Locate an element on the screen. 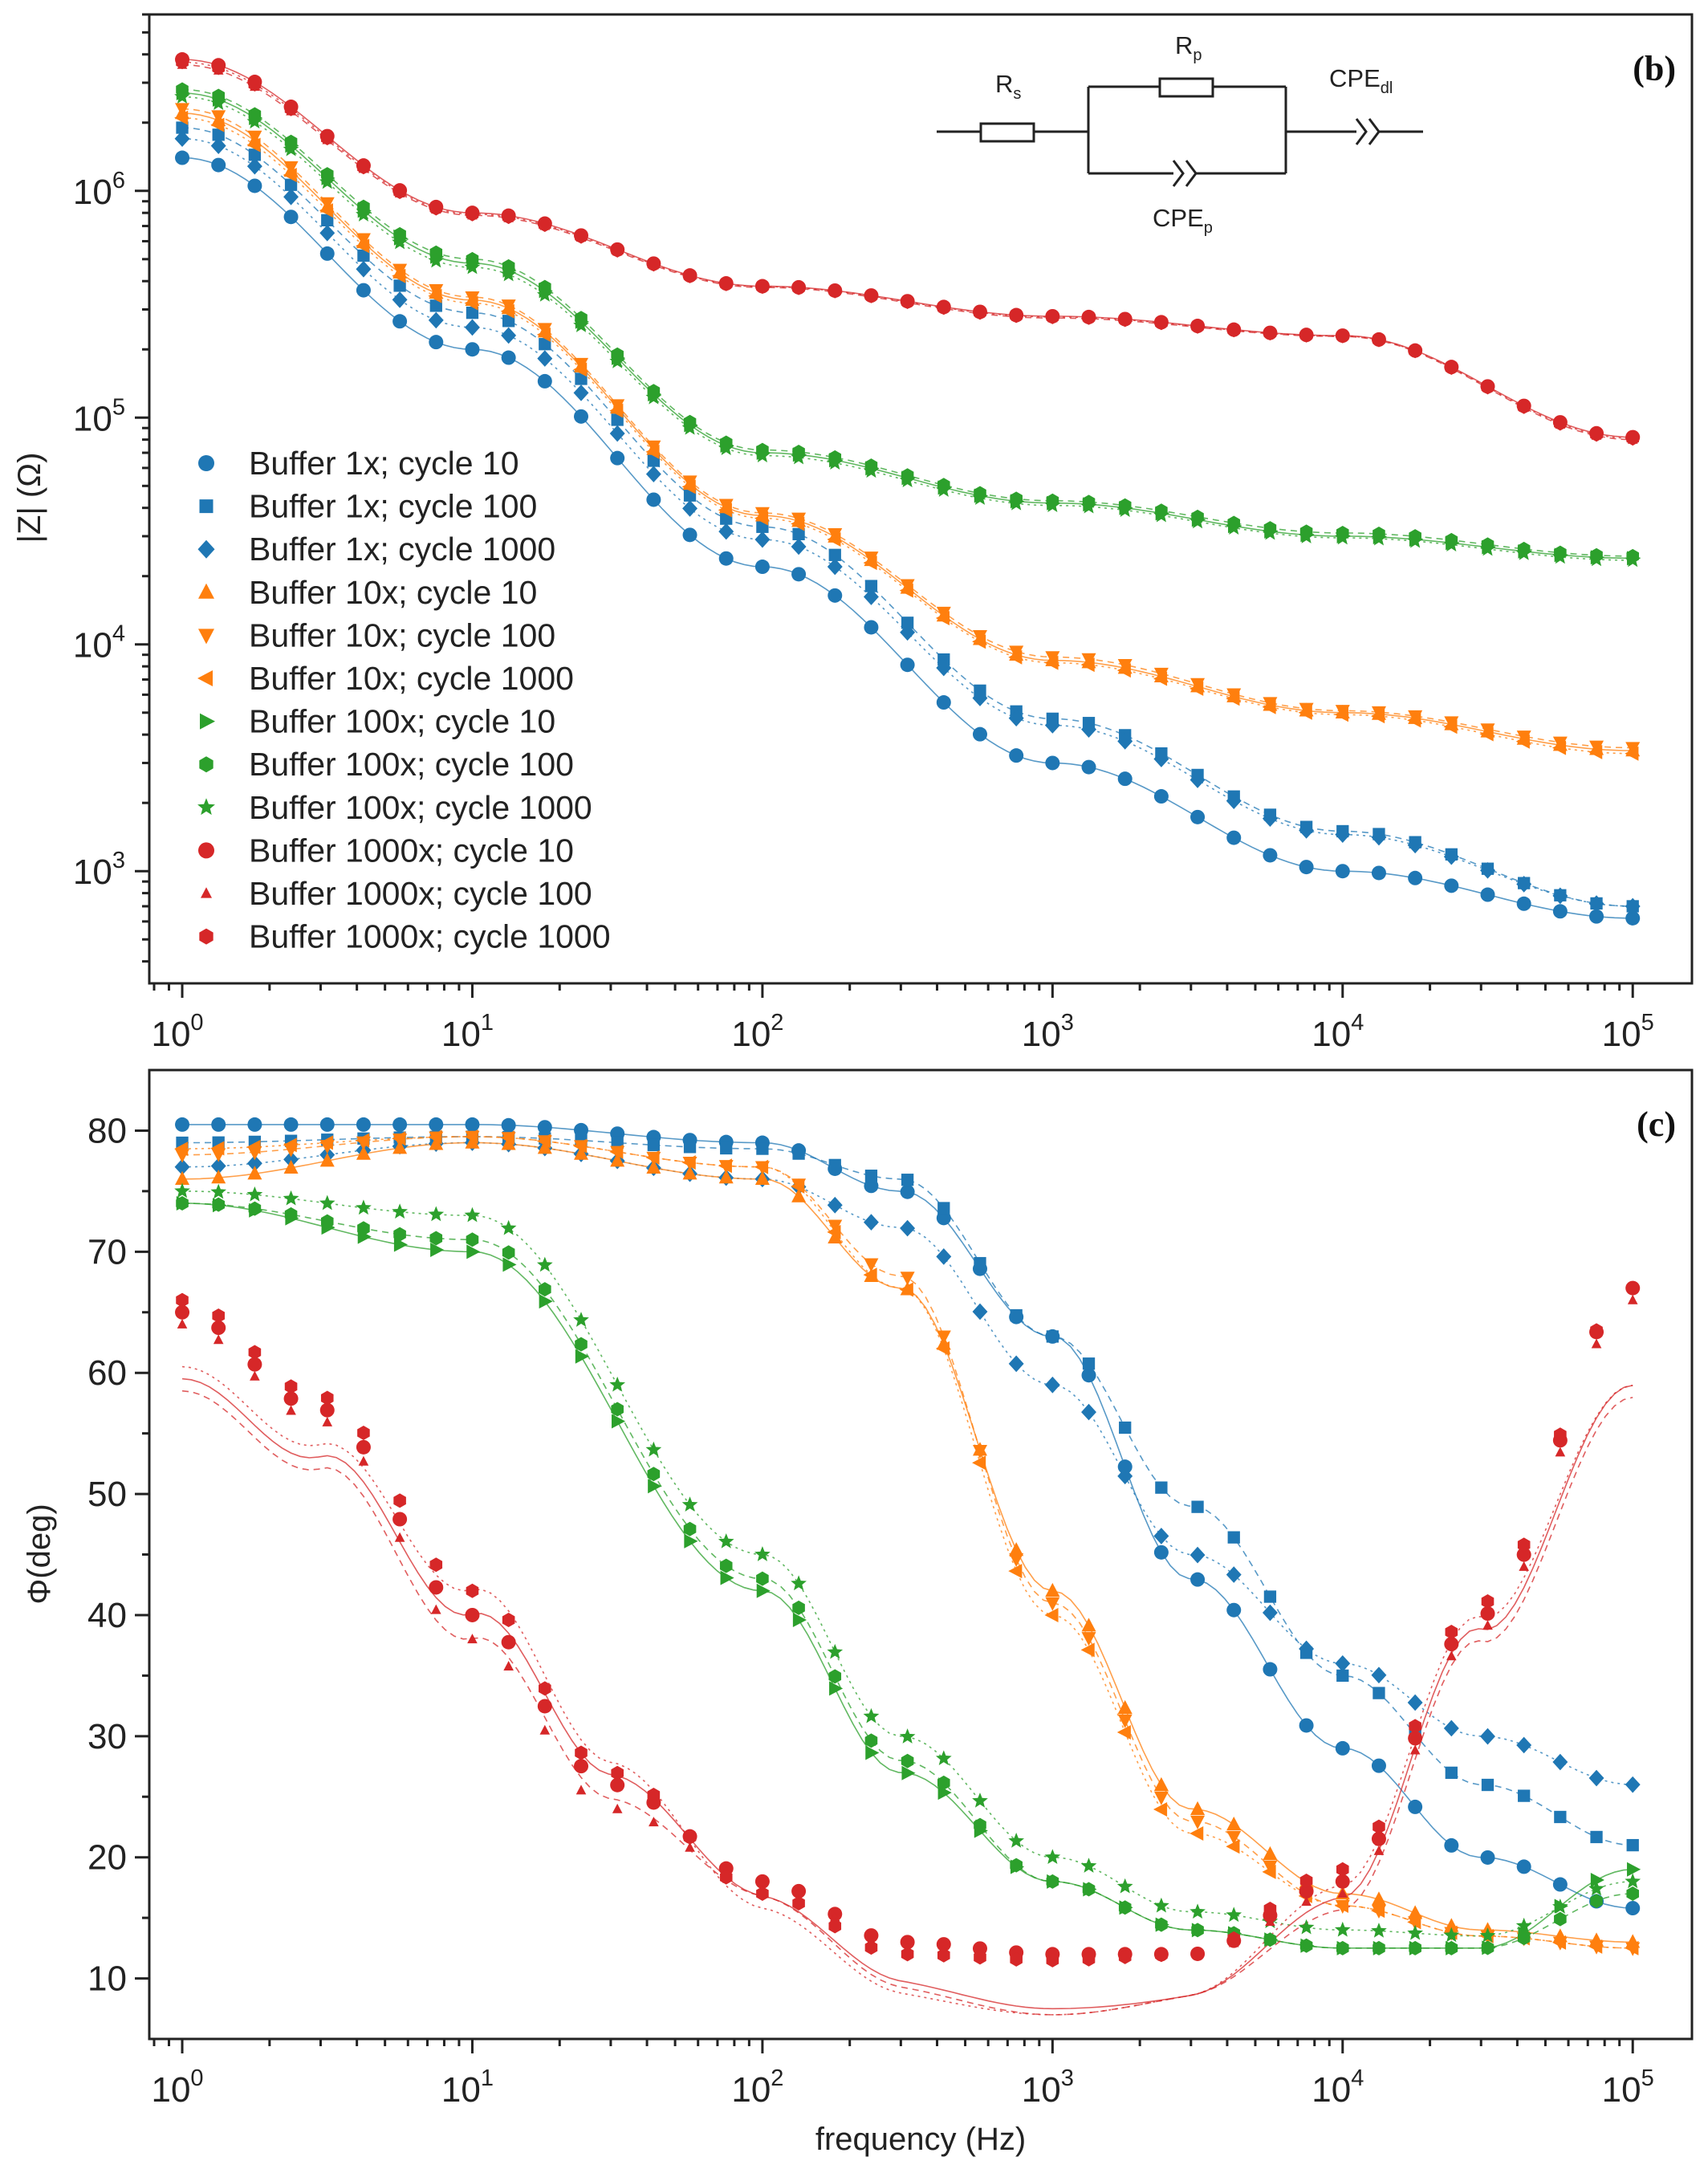  legend-entry: Buffer 1x; cycle 100 is located at coordinates (368, 506).